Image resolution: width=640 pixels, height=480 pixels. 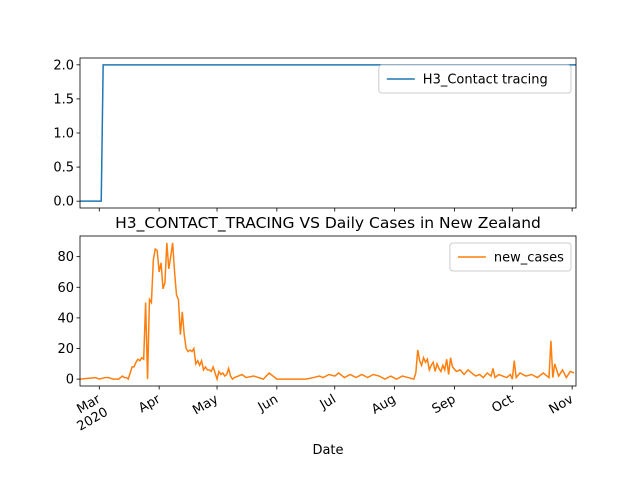 I want to click on legend-label: new_cases, so click(x=529, y=258).